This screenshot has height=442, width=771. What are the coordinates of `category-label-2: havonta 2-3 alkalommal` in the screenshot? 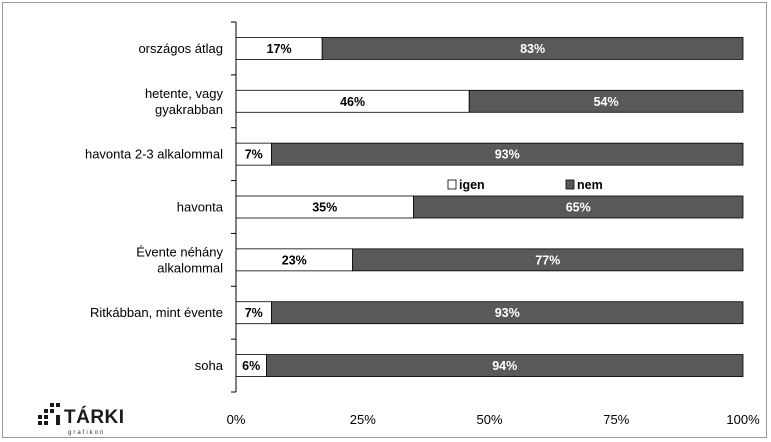 It's located at (154, 154).